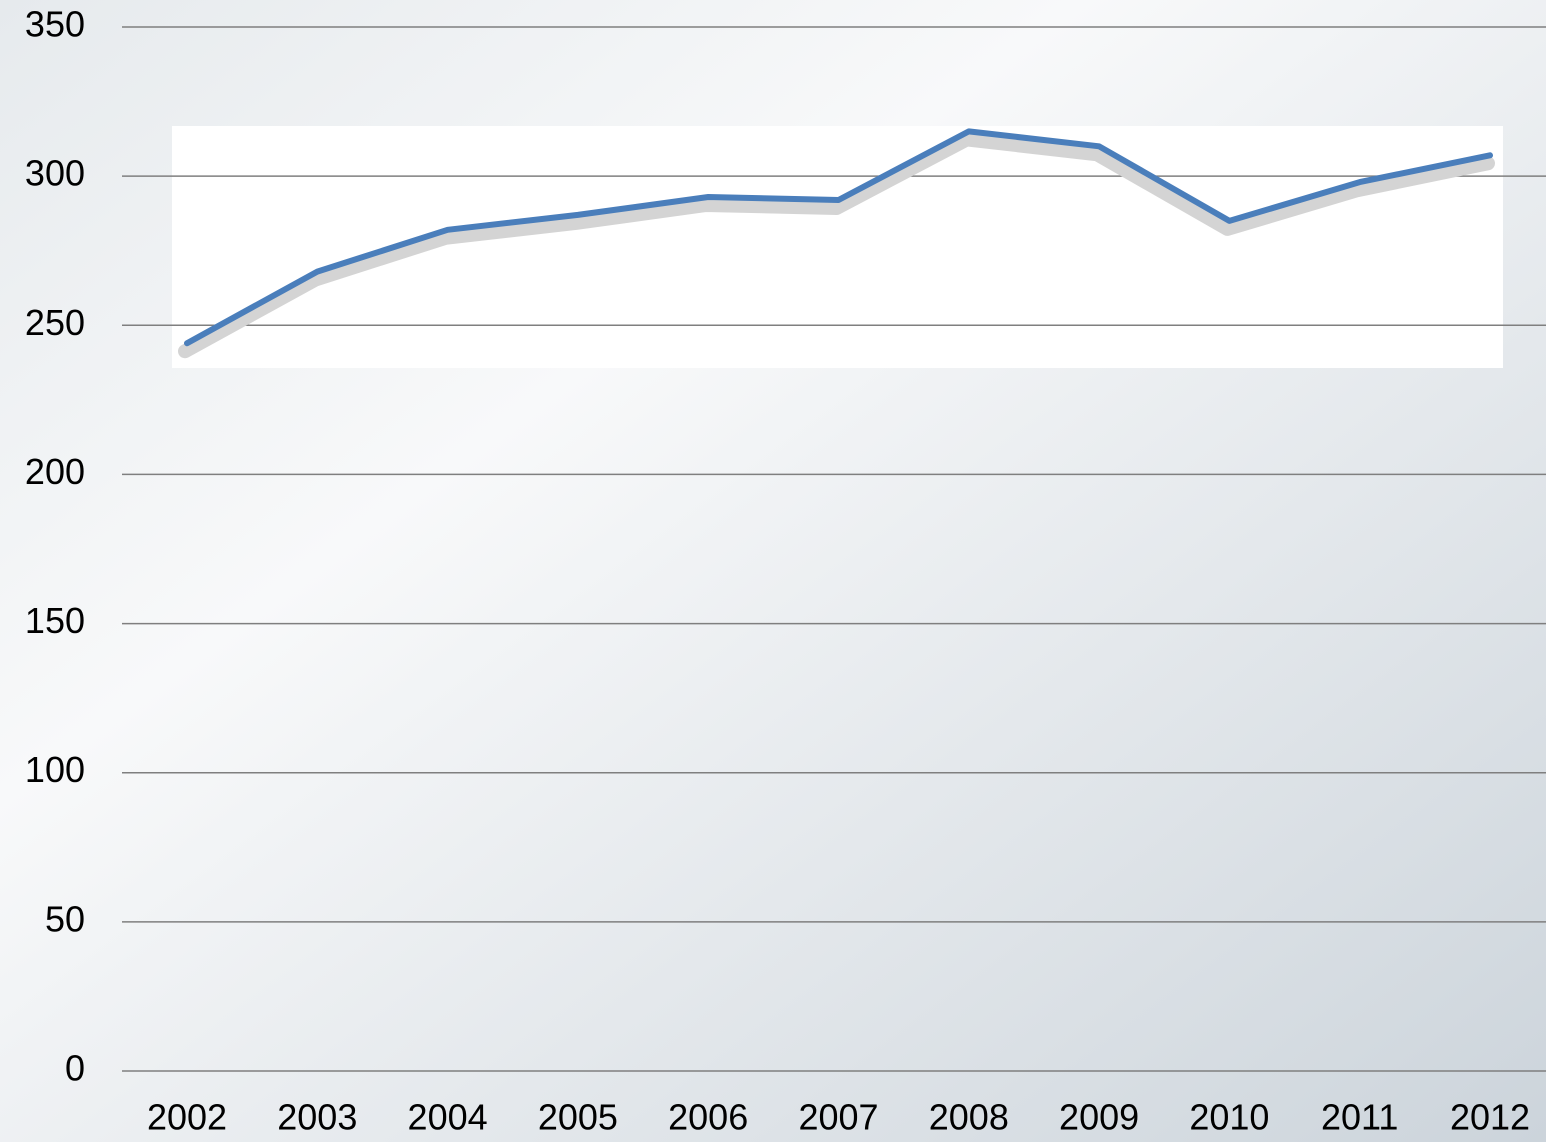 The height and width of the screenshot is (1142, 1546). What do you see at coordinates (1229, 1117) in the screenshot?
I see `x-tick-label: 2010` at bounding box center [1229, 1117].